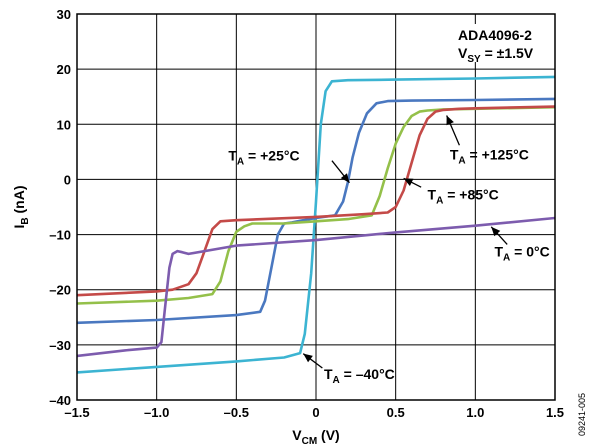 Image resolution: width=591 pixels, height=448 pixels. Describe the element at coordinates (503, 44) in the screenshot. I see `legend-box: ADA4096-2 VSY = ±1.5V` at that location.